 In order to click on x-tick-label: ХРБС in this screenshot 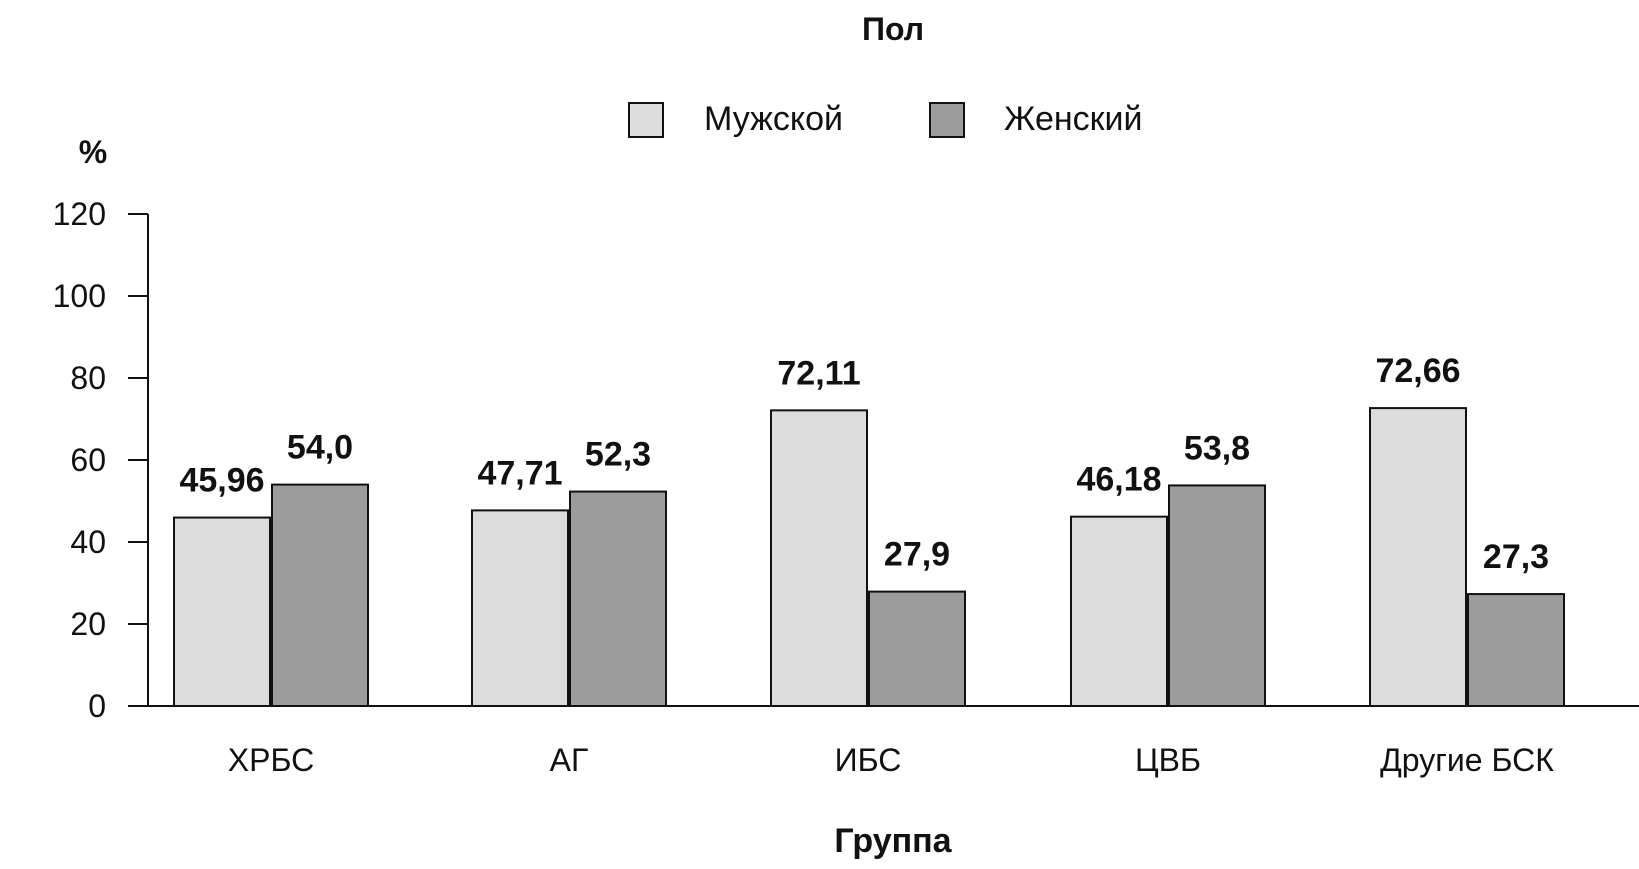, I will do `click(271, 760)`.